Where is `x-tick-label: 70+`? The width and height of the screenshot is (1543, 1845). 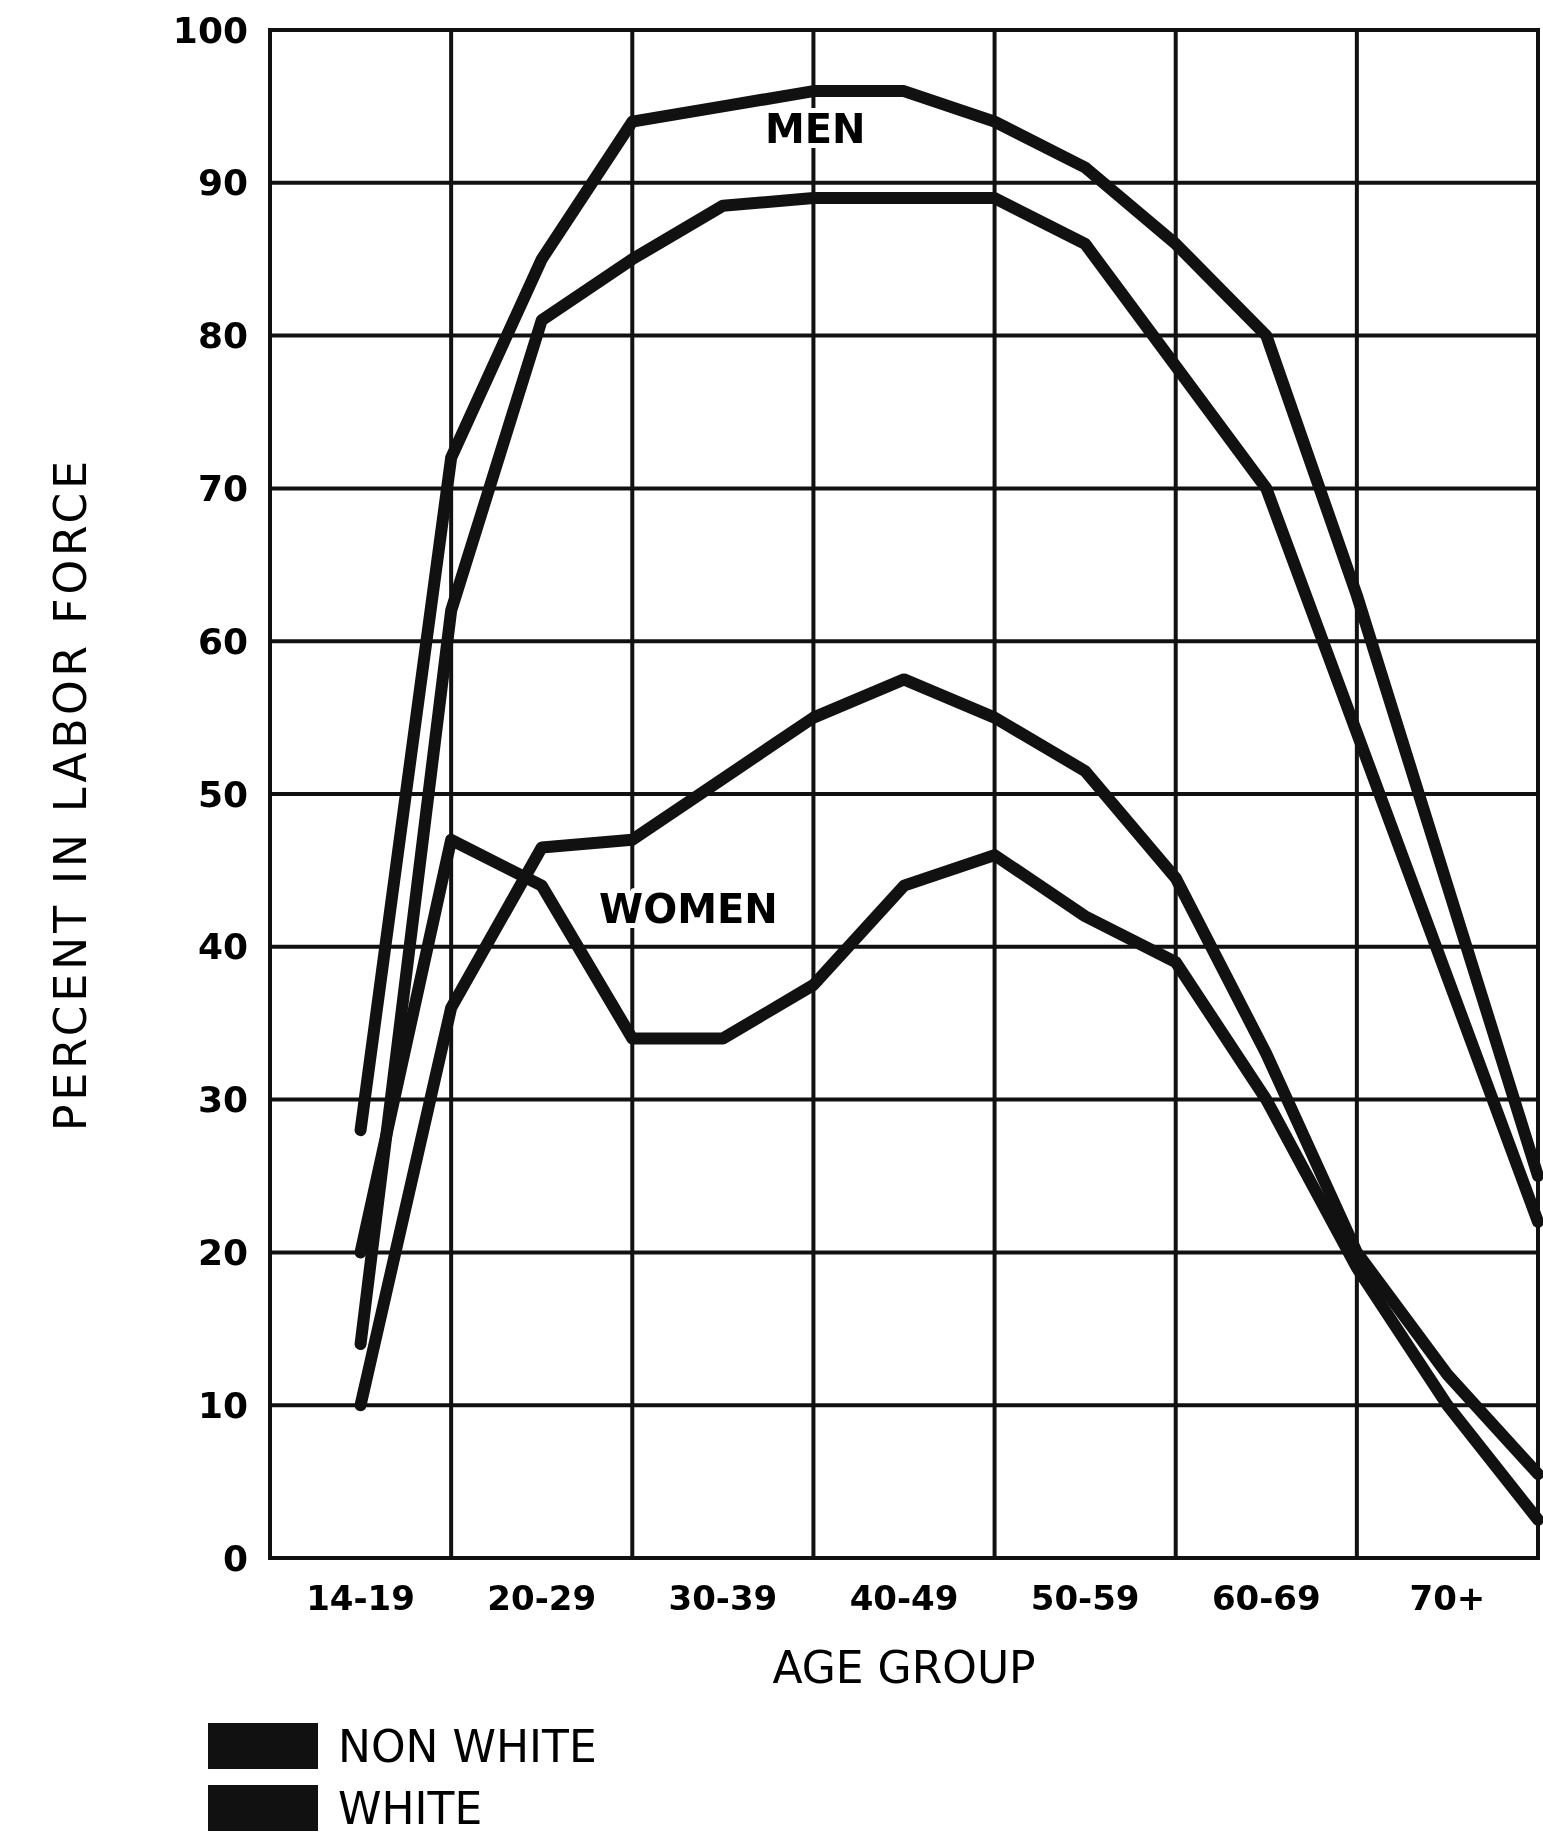 x-tick-label: 70+ is located at coordinates (1447, 1598).